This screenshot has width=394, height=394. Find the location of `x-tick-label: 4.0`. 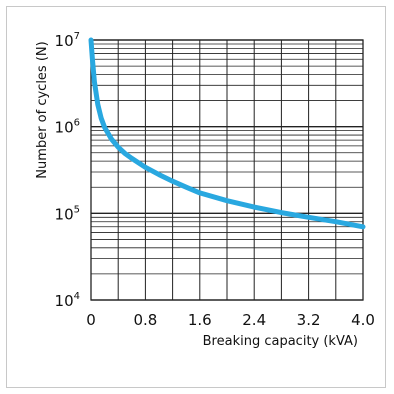

x-tick-label: 4.0 is located at coordinates (363, 320).